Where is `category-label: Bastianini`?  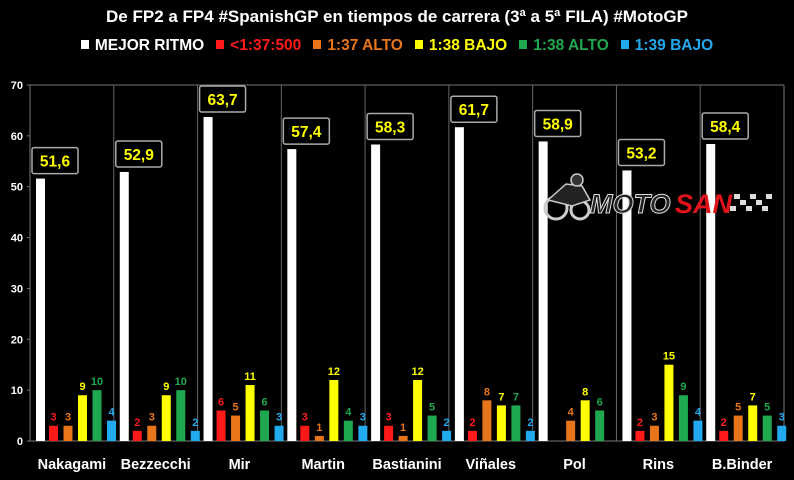 category-label: Bastianini is located at coordinates (406, 465).